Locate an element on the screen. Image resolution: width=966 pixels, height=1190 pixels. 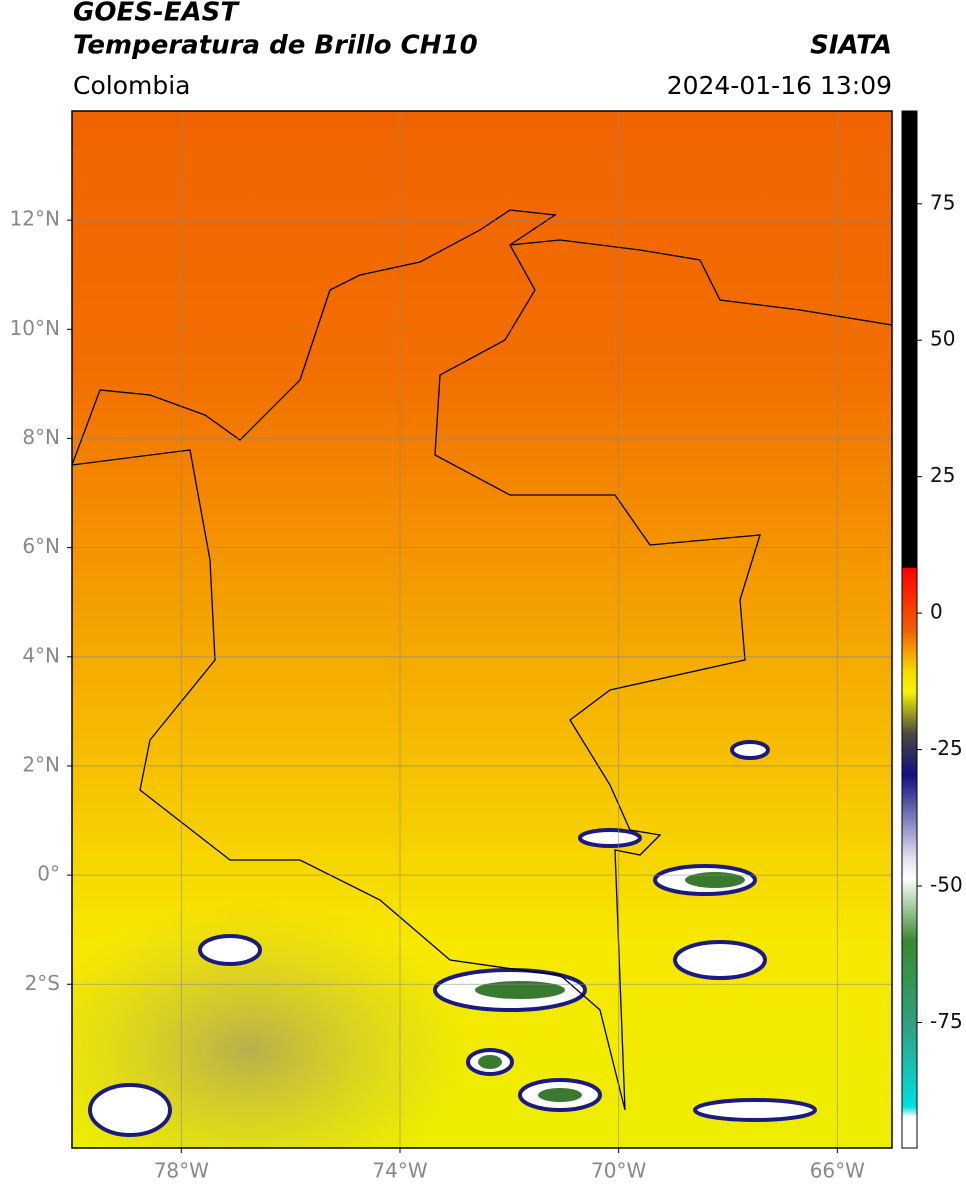
colorbar-label: -75 is located at coordinates (946, 1021).